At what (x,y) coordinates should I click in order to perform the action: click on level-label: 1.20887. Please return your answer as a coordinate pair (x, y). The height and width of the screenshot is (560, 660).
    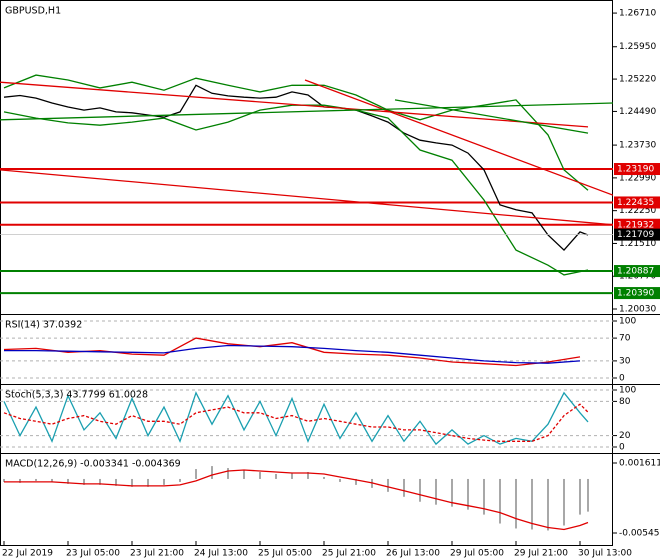
    Looking at the image, I should click on (635, 272).